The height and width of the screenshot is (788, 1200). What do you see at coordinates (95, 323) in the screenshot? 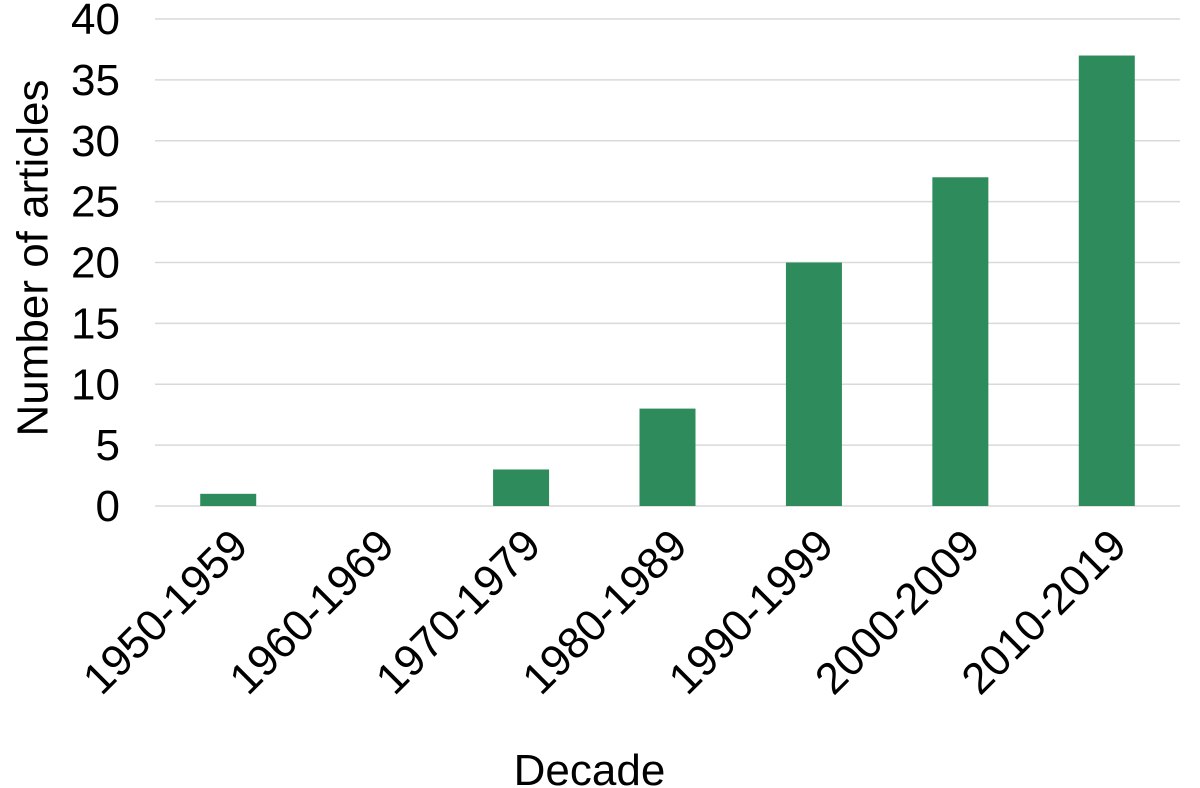
I see `y-tick-label: 15` at bounding box center [95, 323].